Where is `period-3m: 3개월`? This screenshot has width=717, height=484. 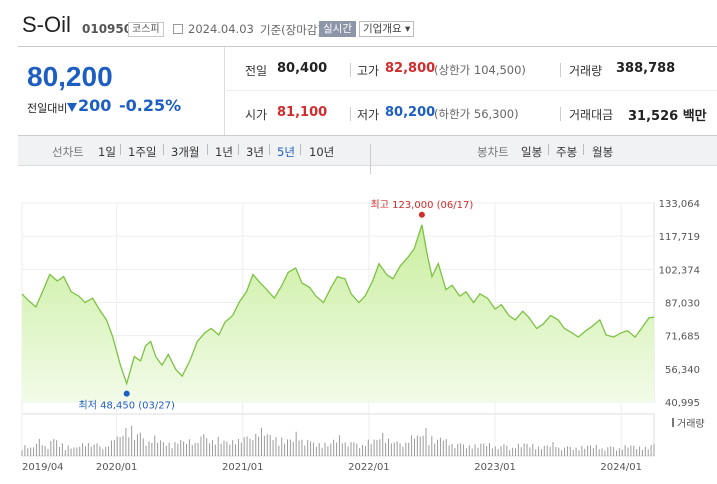
period-3m: 3개월 is located at coordinates (185, 152).